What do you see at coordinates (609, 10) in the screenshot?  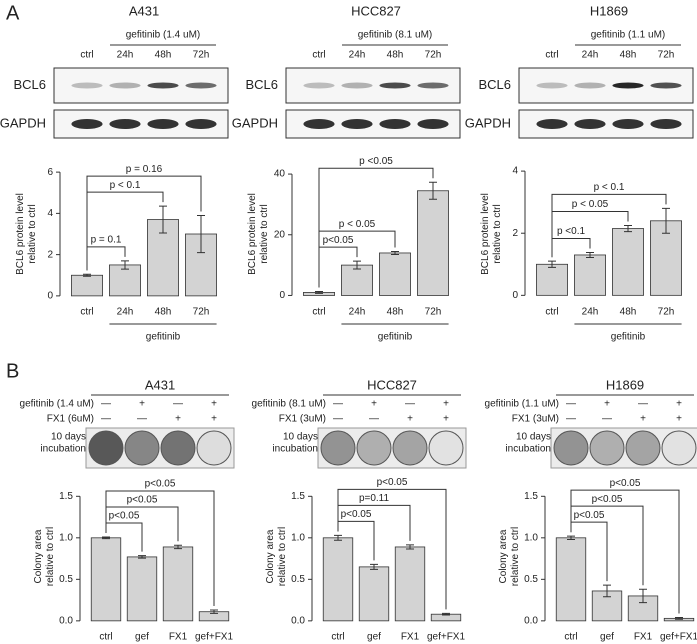 I see `blot-title: H1869` at bounding box center [609, 10].